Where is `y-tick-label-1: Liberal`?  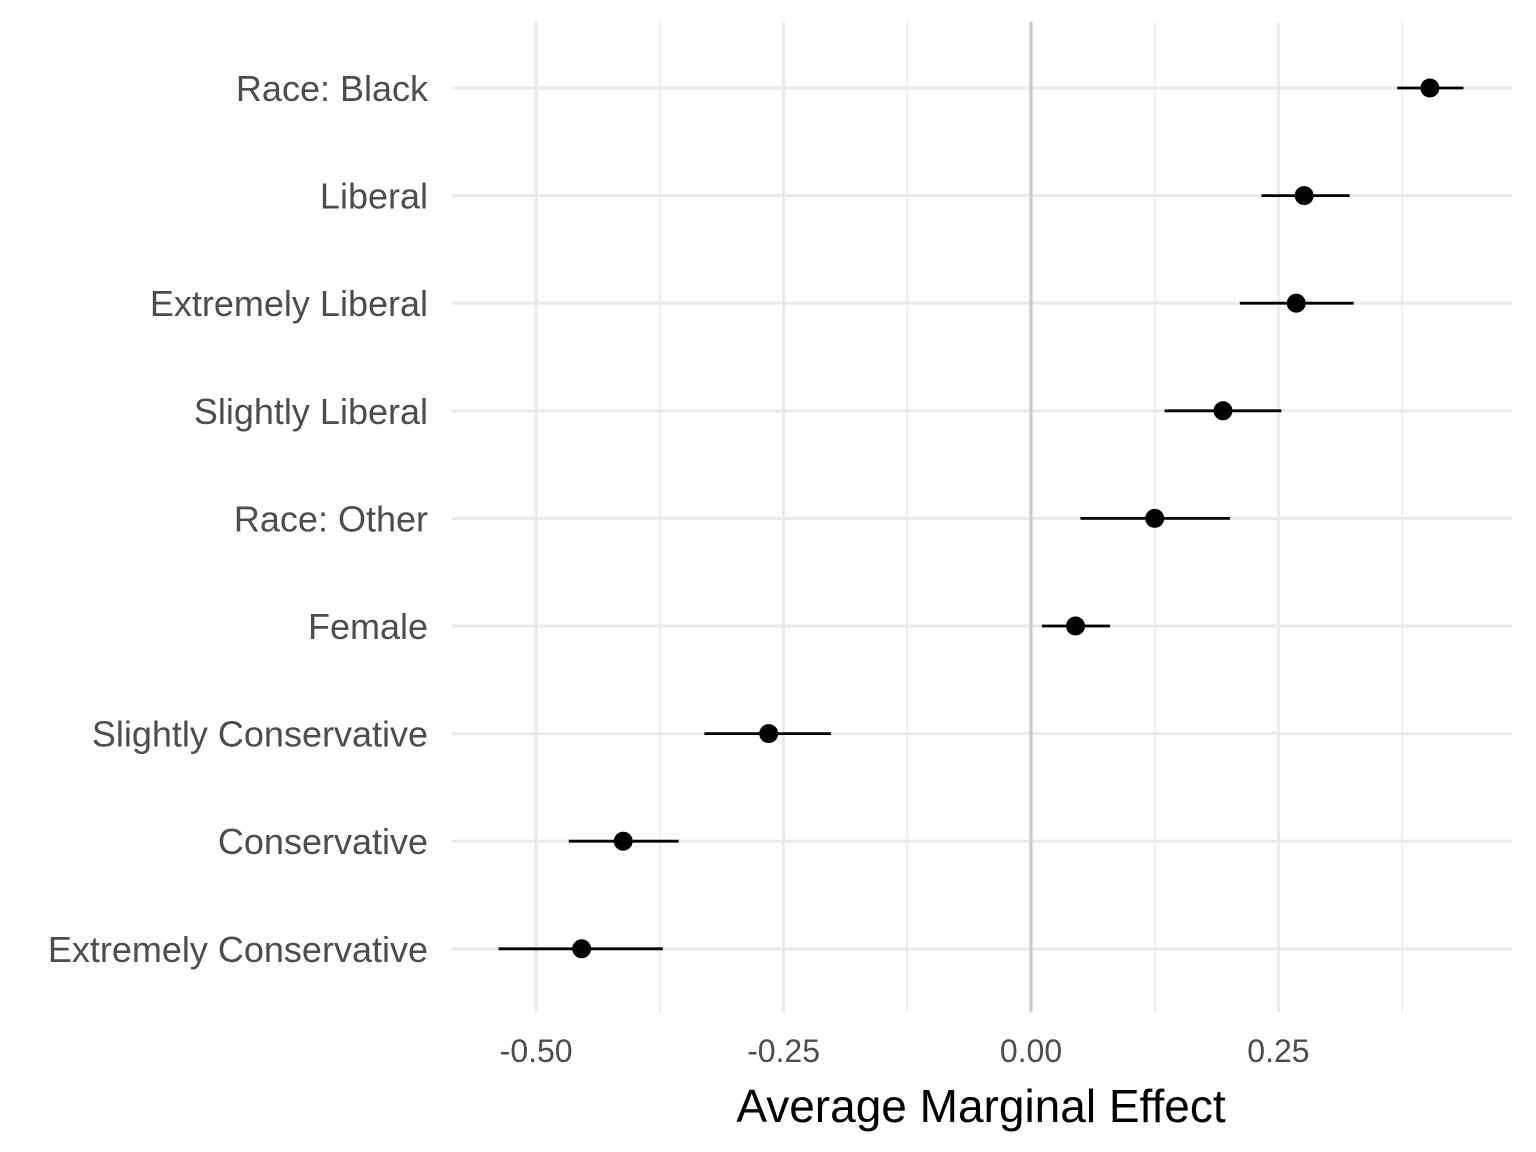 y-tick-label-1: Liberal is located at coordinates (374, 196).